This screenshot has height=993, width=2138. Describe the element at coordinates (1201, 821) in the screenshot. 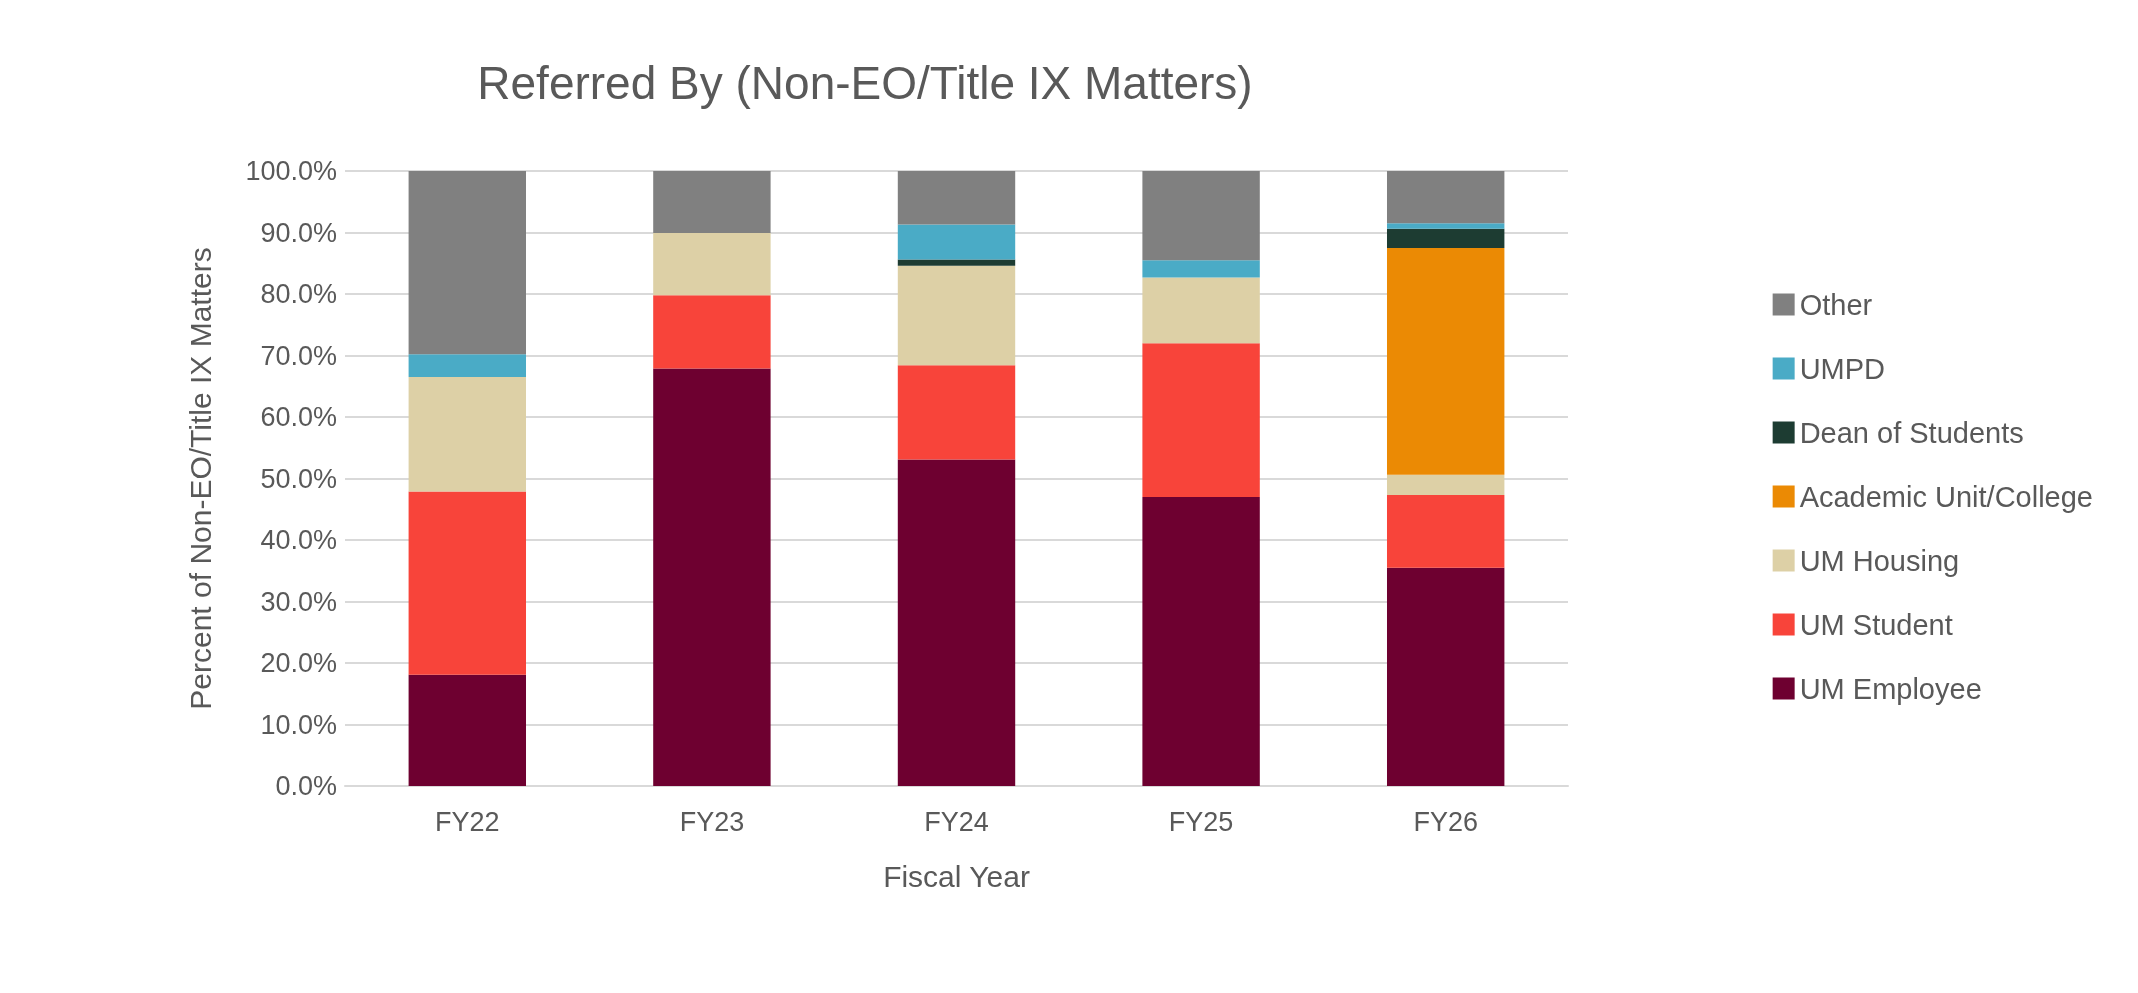

I see `x-tick-label: FY25` at that location.